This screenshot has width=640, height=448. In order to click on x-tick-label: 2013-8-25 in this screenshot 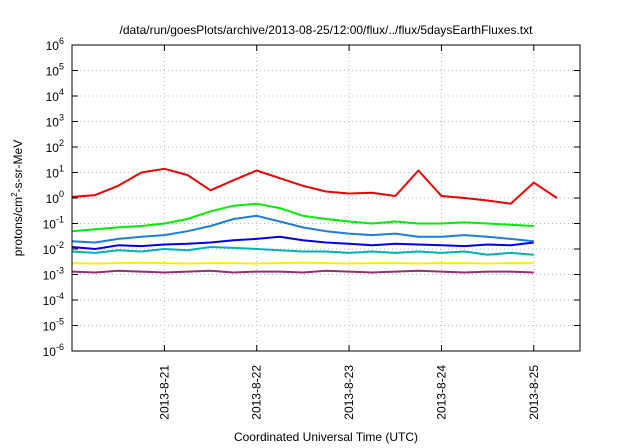, I will do `click(534, 392)`.